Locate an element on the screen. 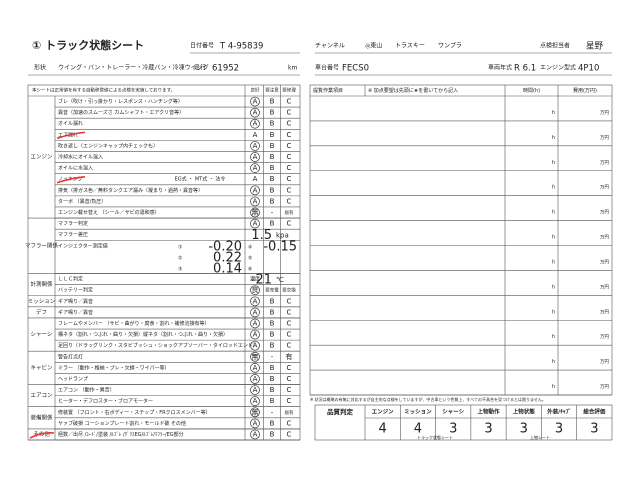 This screenshot has width=640, height=480. reading: -0.20 is located at coordinates (225, 246).